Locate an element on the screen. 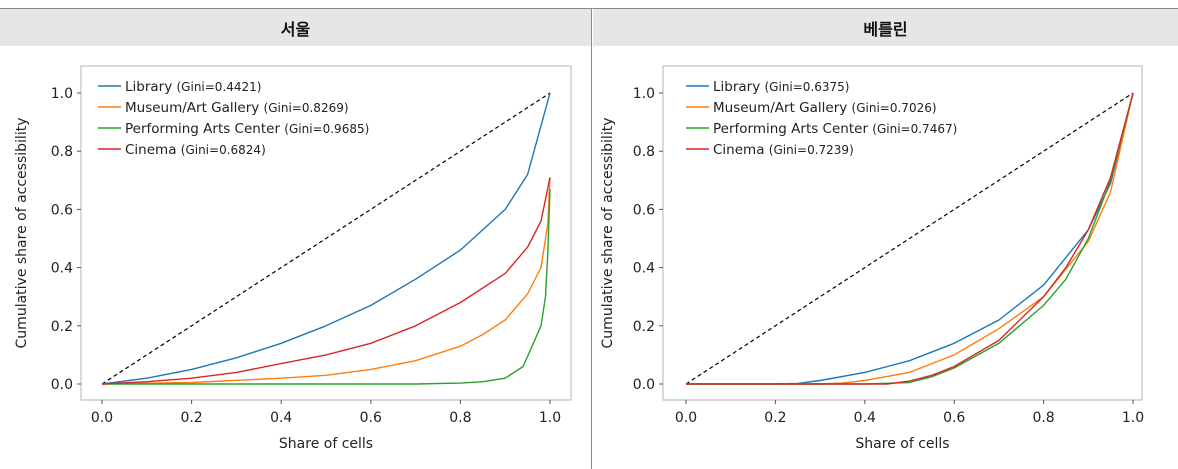 The width and height of the screenshot is (1178, 469). legend-entry-performing-arts-center: Performing Arts Center (Gini=0.7467) is located at coordinates (835, 129).